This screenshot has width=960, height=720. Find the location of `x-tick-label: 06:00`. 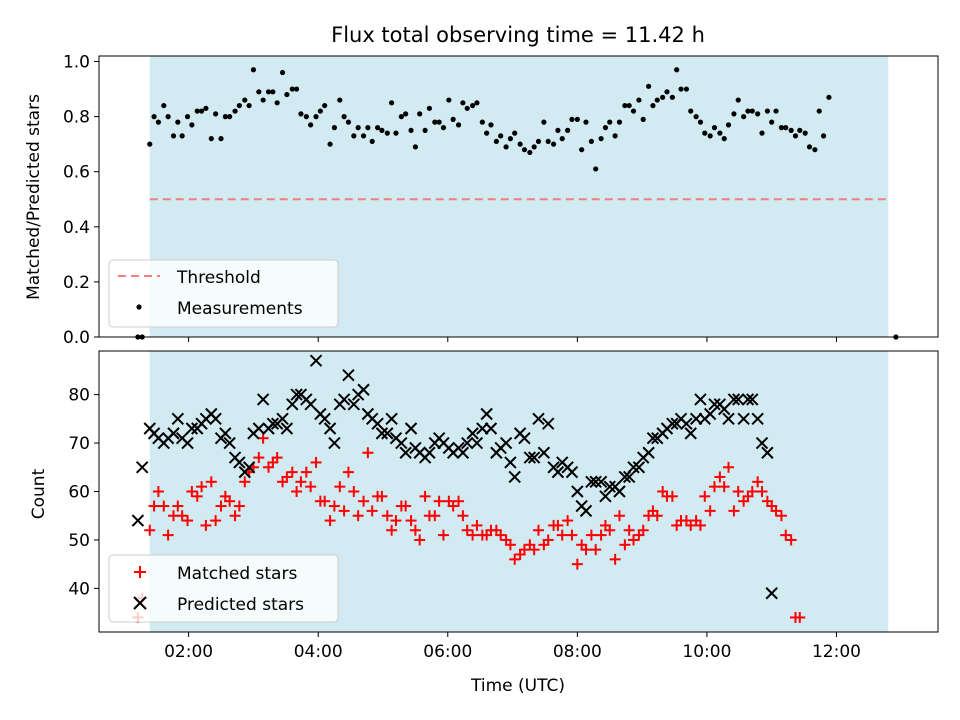

x-tick-label: 06:00 is located at coordinates (447, 652).